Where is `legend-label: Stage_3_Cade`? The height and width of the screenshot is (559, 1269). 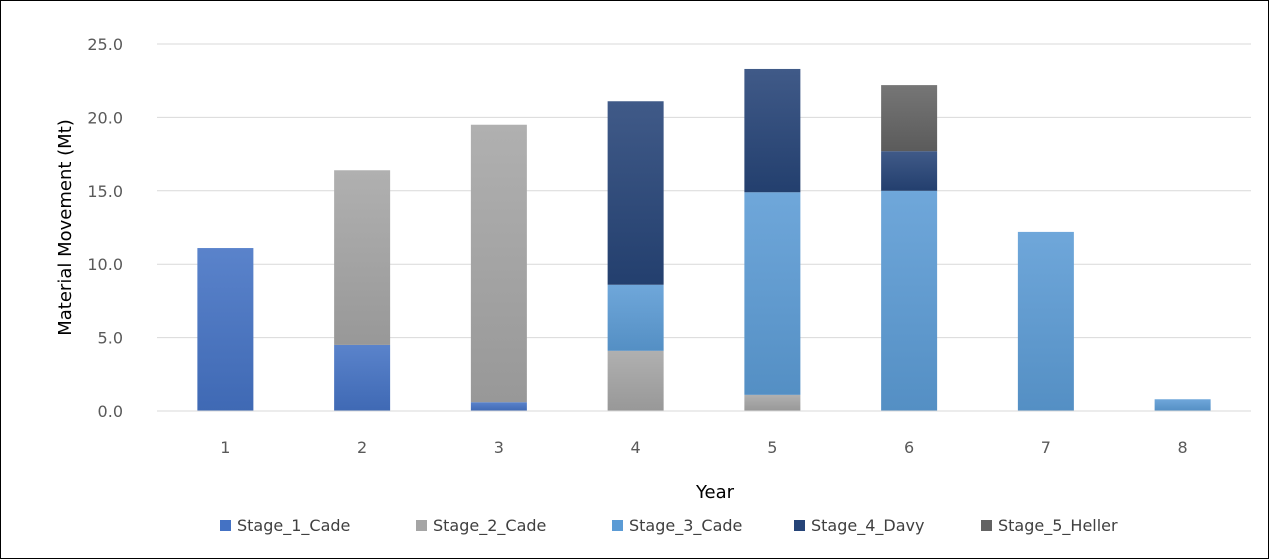 legend-label: Stage_3_Cade is located at coordinates (685, 526).